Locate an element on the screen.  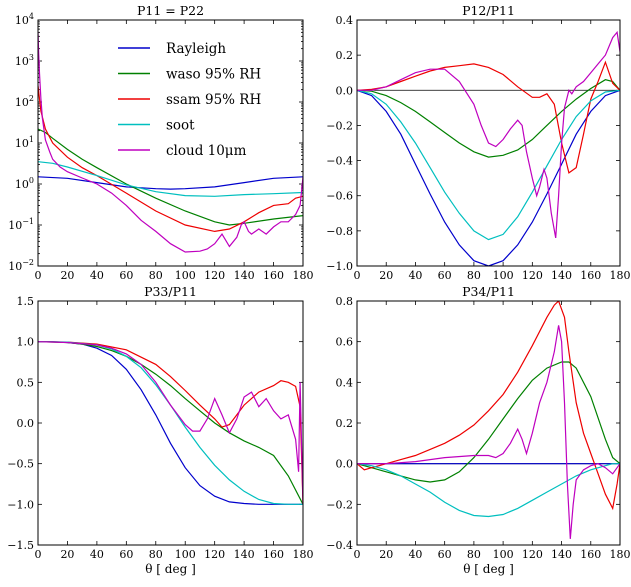
y-tick-label: −0.5 is located at coordinates (20, 464).